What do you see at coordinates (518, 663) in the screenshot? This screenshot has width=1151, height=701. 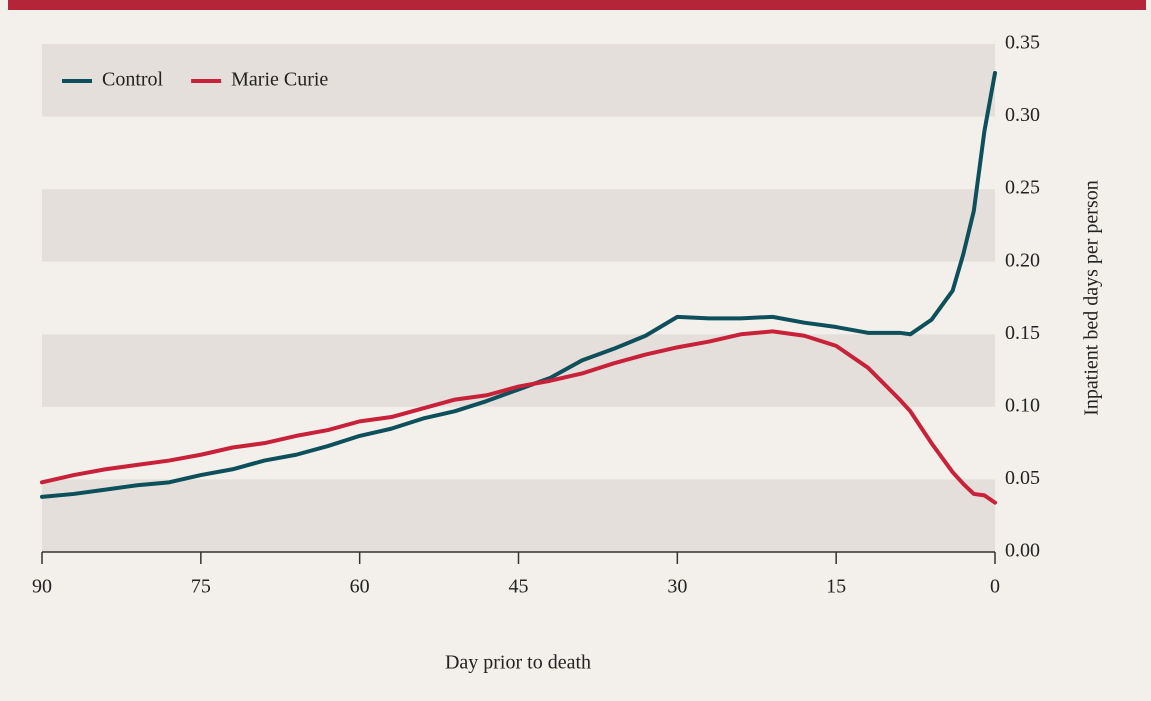 I see `x-axis-label: Day prior to death` at bounding box center [518, 663].